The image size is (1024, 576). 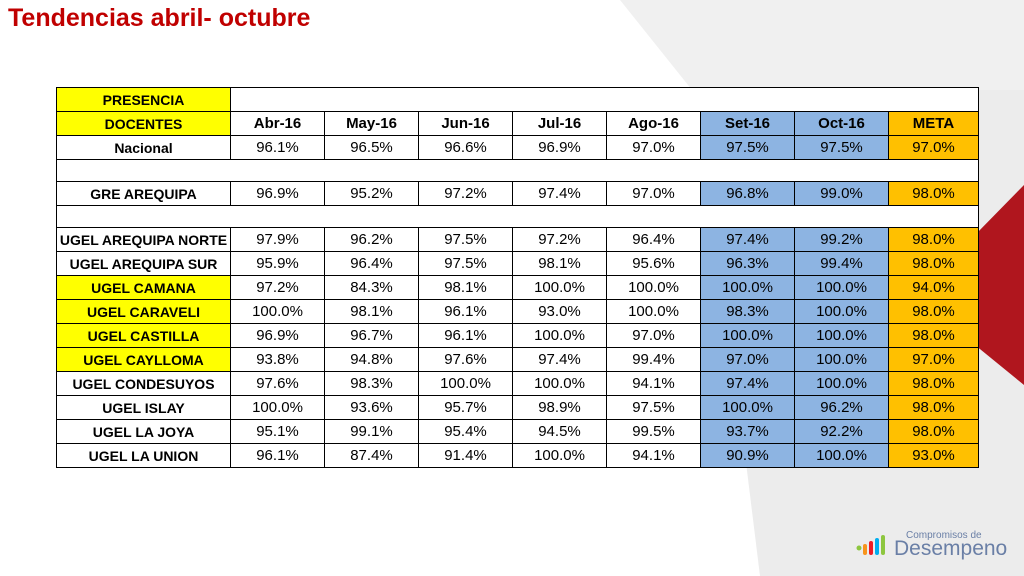 I want to click on header-month: Set-16, so click(x=747, y=123).